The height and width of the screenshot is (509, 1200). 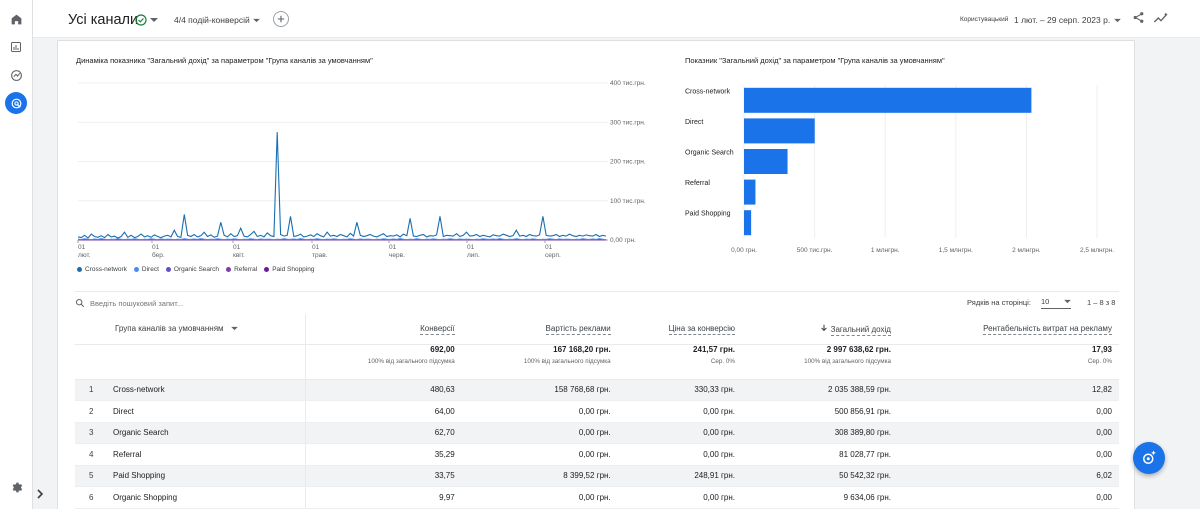 What do you see at coordinates (708, 214) in the screenshot?
I see `bar-category-label: Paid Shopping` at bounding box center [708, 214].